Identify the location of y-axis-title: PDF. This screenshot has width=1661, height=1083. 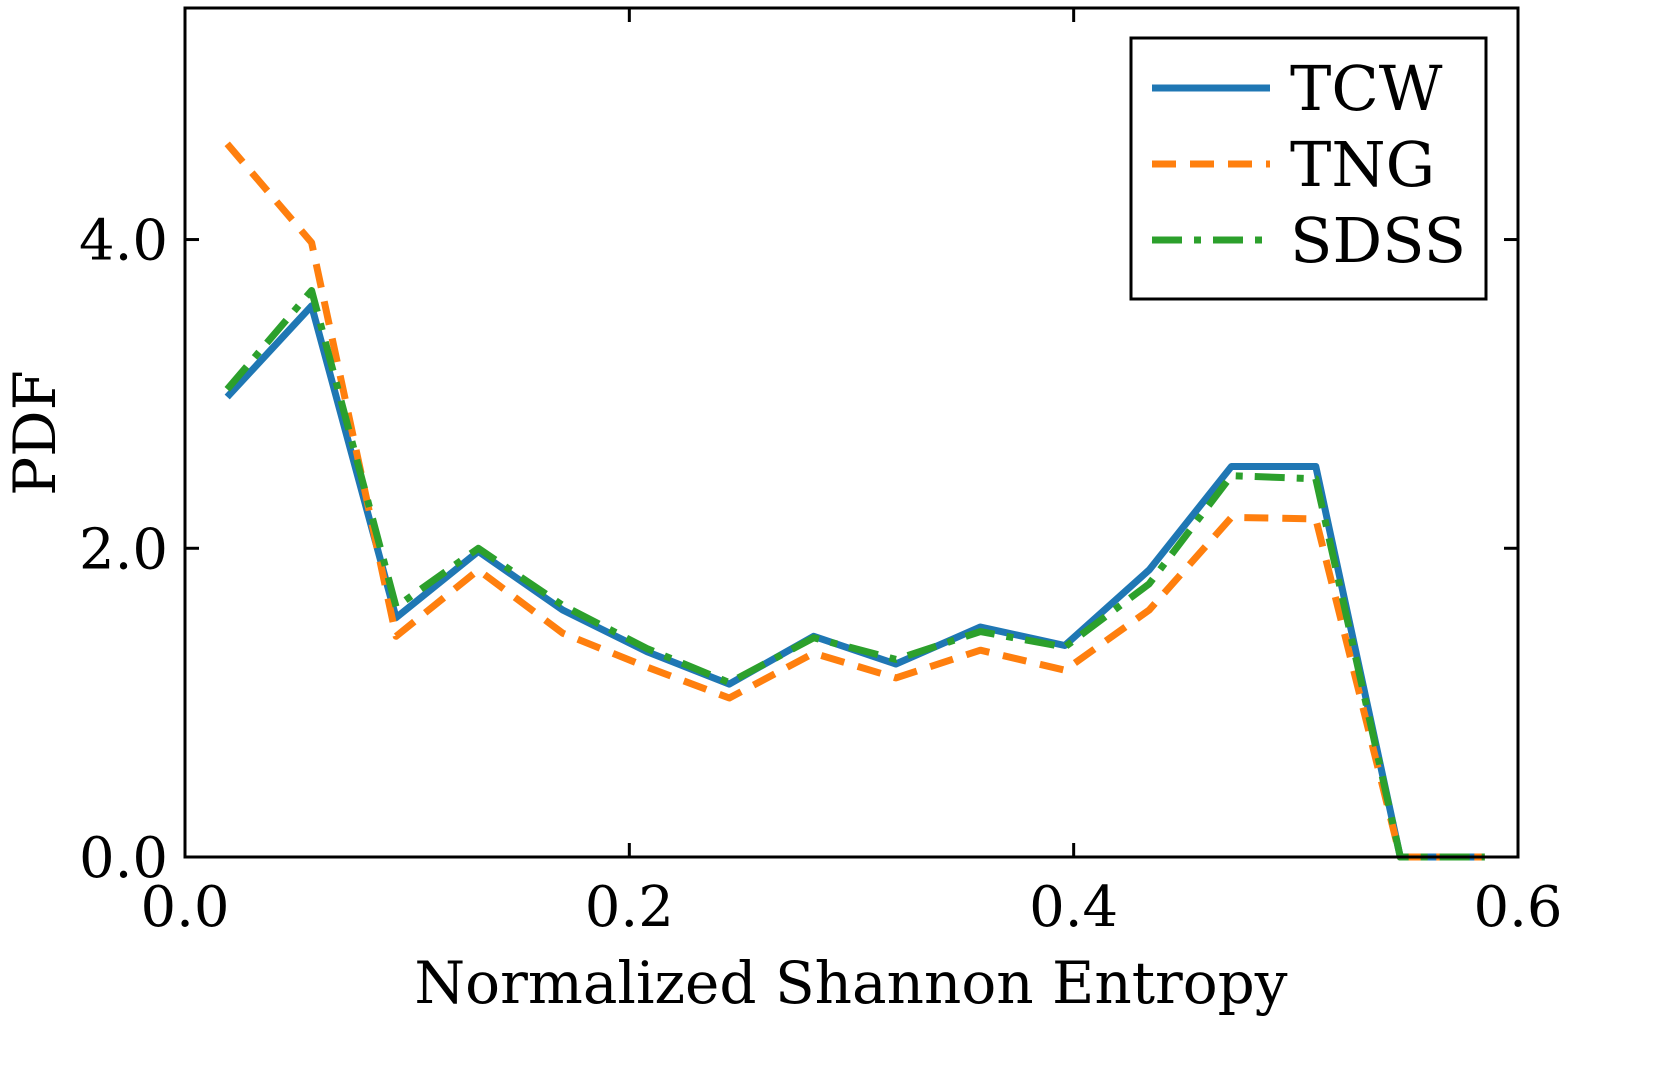
(35, 433).